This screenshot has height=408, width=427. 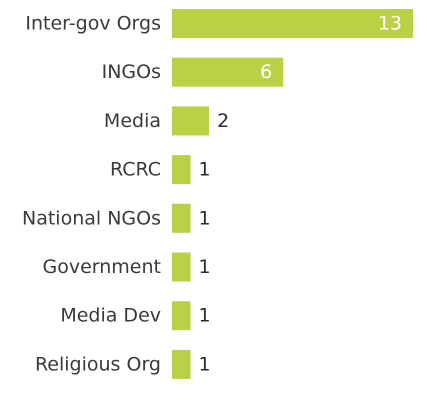 I want to click on category-label: INGOs, so click(x=131, y=72).